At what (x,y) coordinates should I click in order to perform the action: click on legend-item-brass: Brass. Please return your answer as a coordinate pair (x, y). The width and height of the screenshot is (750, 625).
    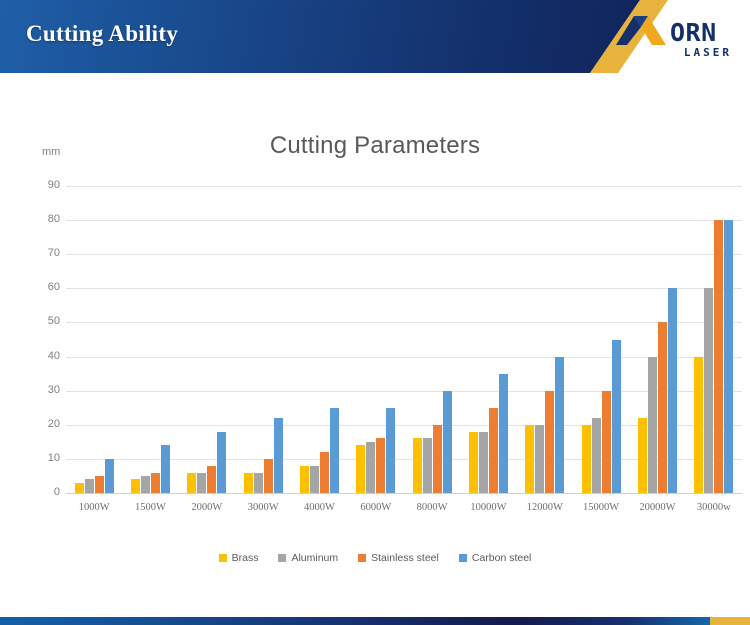
    Looking at the image, I should click on (238, 558).